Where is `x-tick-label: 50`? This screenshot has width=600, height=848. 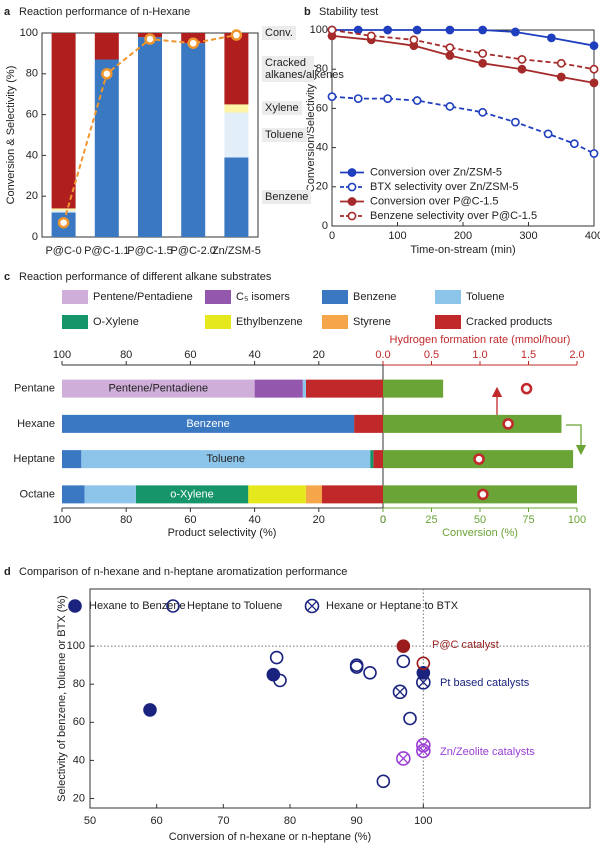 x-tick-label: 50 is located at coordinates (90, 821).